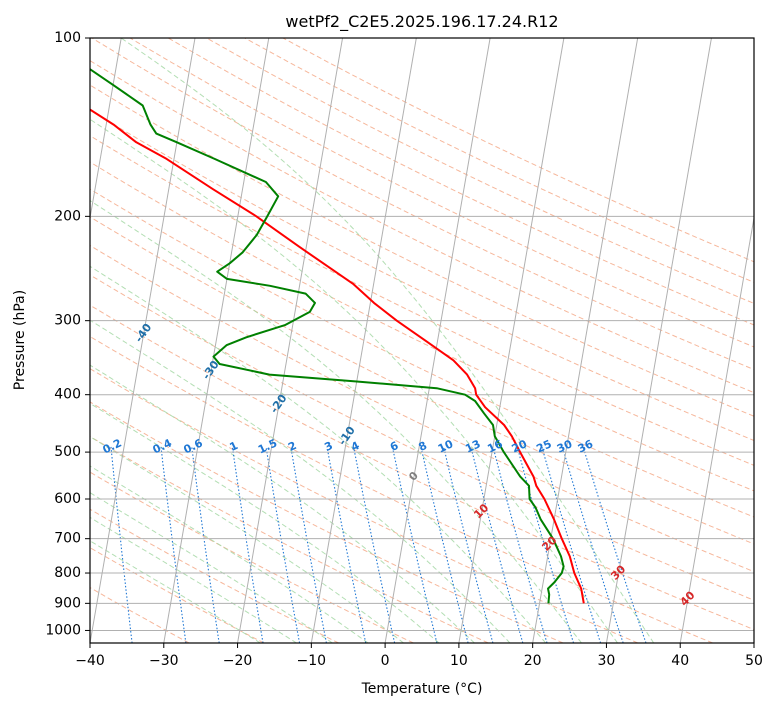  I want to click on x-tick-label: −20, so click(238, 661).